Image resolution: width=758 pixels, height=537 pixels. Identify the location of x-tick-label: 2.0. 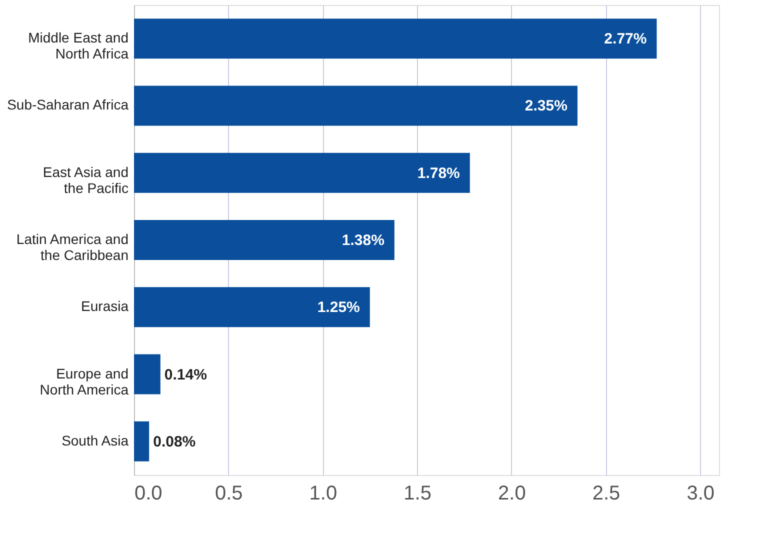
(512, 493).